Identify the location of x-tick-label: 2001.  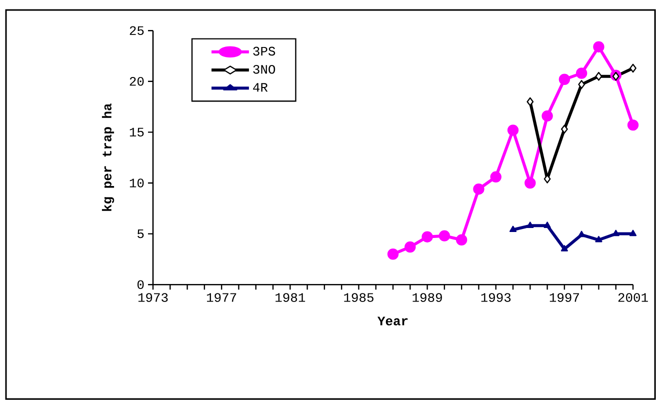
(633, 297).